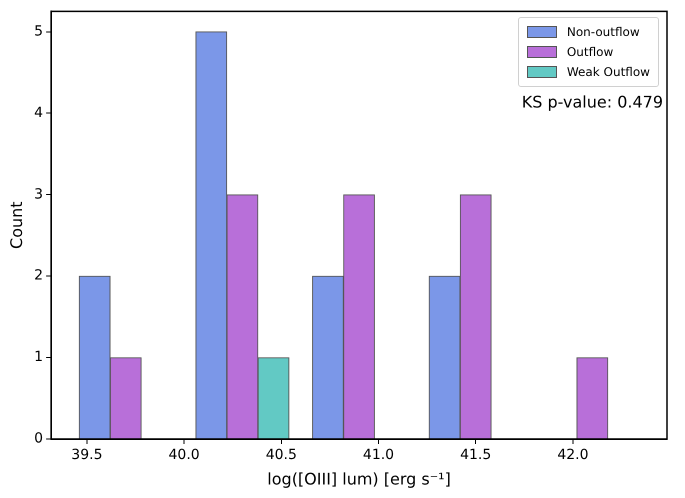  I want to click on legend-label: Weak Outflow, so click(608, 72).